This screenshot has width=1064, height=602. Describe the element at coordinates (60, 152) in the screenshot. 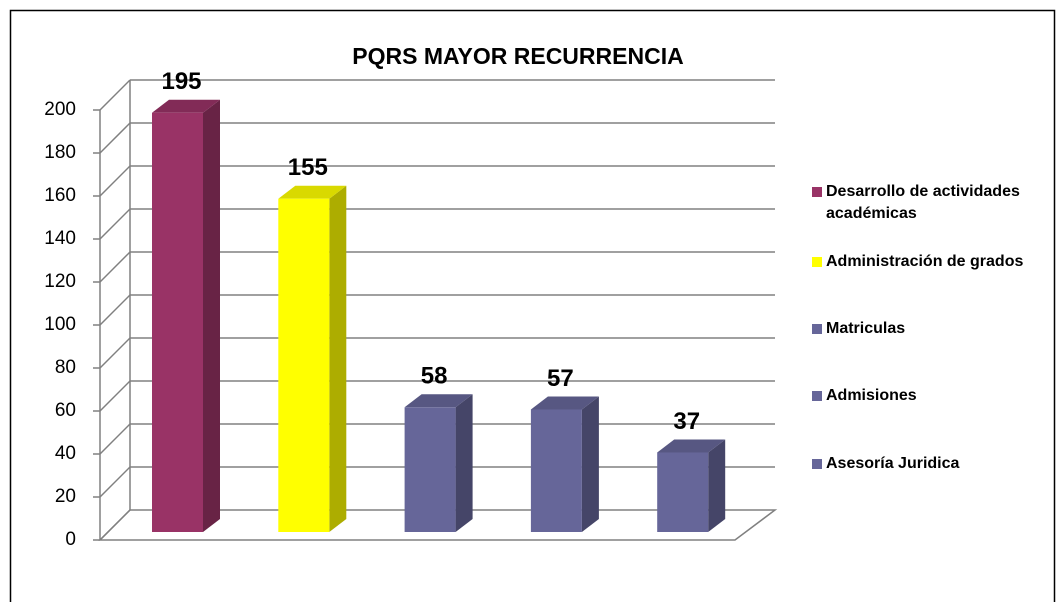

I see `y-tick-label: 180` at that location.